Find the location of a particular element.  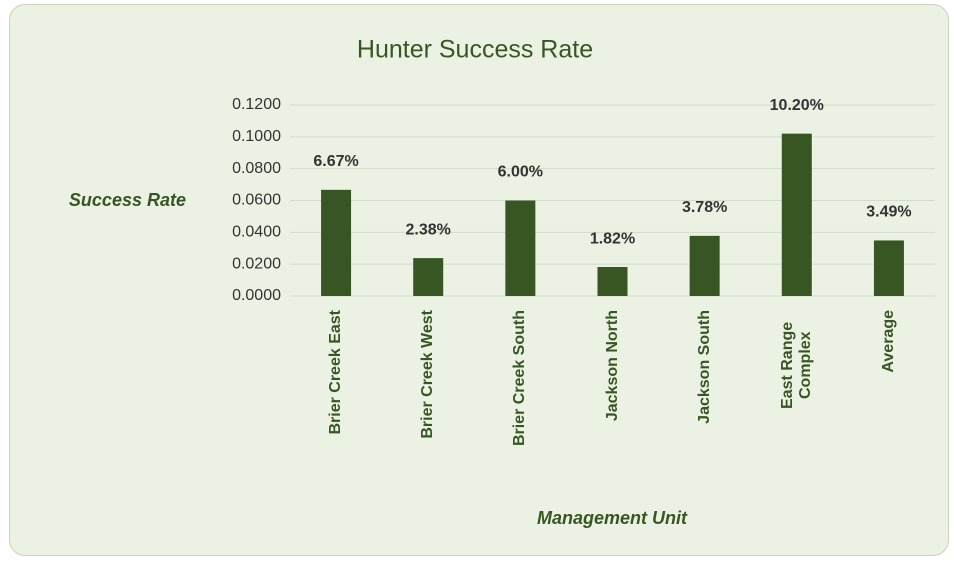

y-axis-label: Success Rate is located at coordinates (127, 200).